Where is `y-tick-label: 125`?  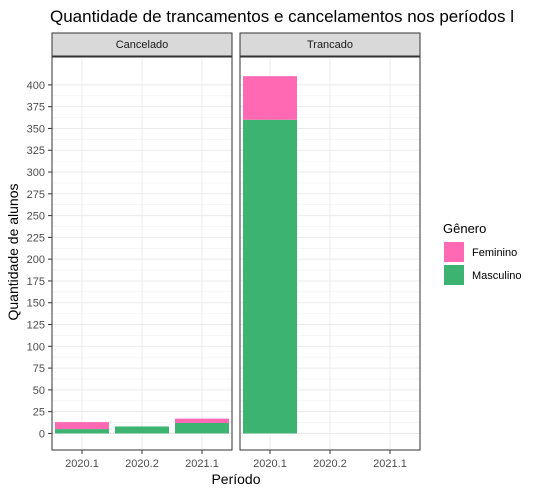
y-tick-label: 125 is located at coordinates (36, 326).